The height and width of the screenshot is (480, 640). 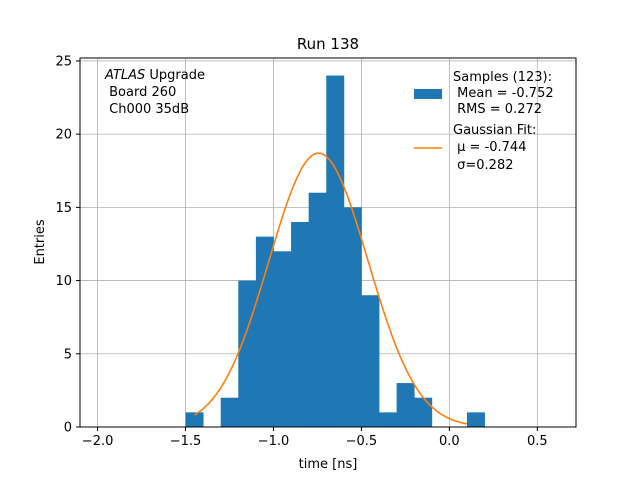 What do you see at coordinates (63, 135) in the screenshot?
I see `y-tick-label: 20` at bounding box center [63, 135].